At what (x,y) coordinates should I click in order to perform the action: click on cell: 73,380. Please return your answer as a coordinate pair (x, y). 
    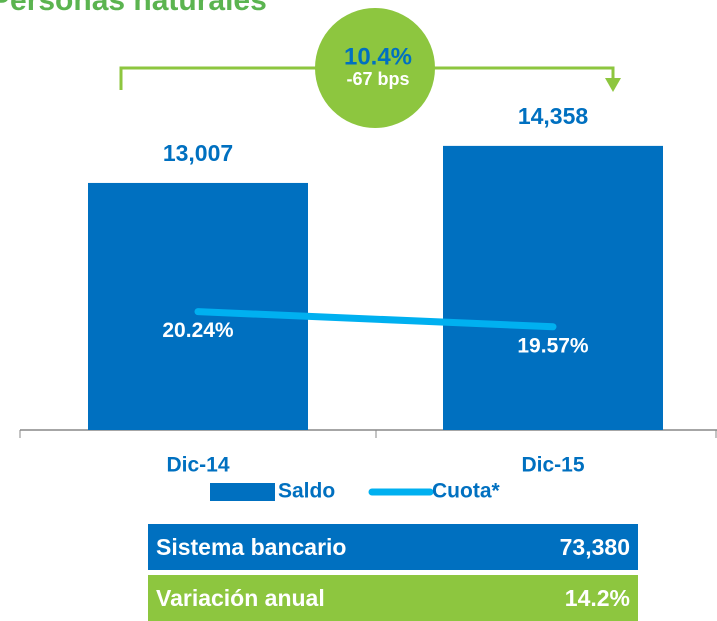
    Looking at the image, I should click on (594, 546).